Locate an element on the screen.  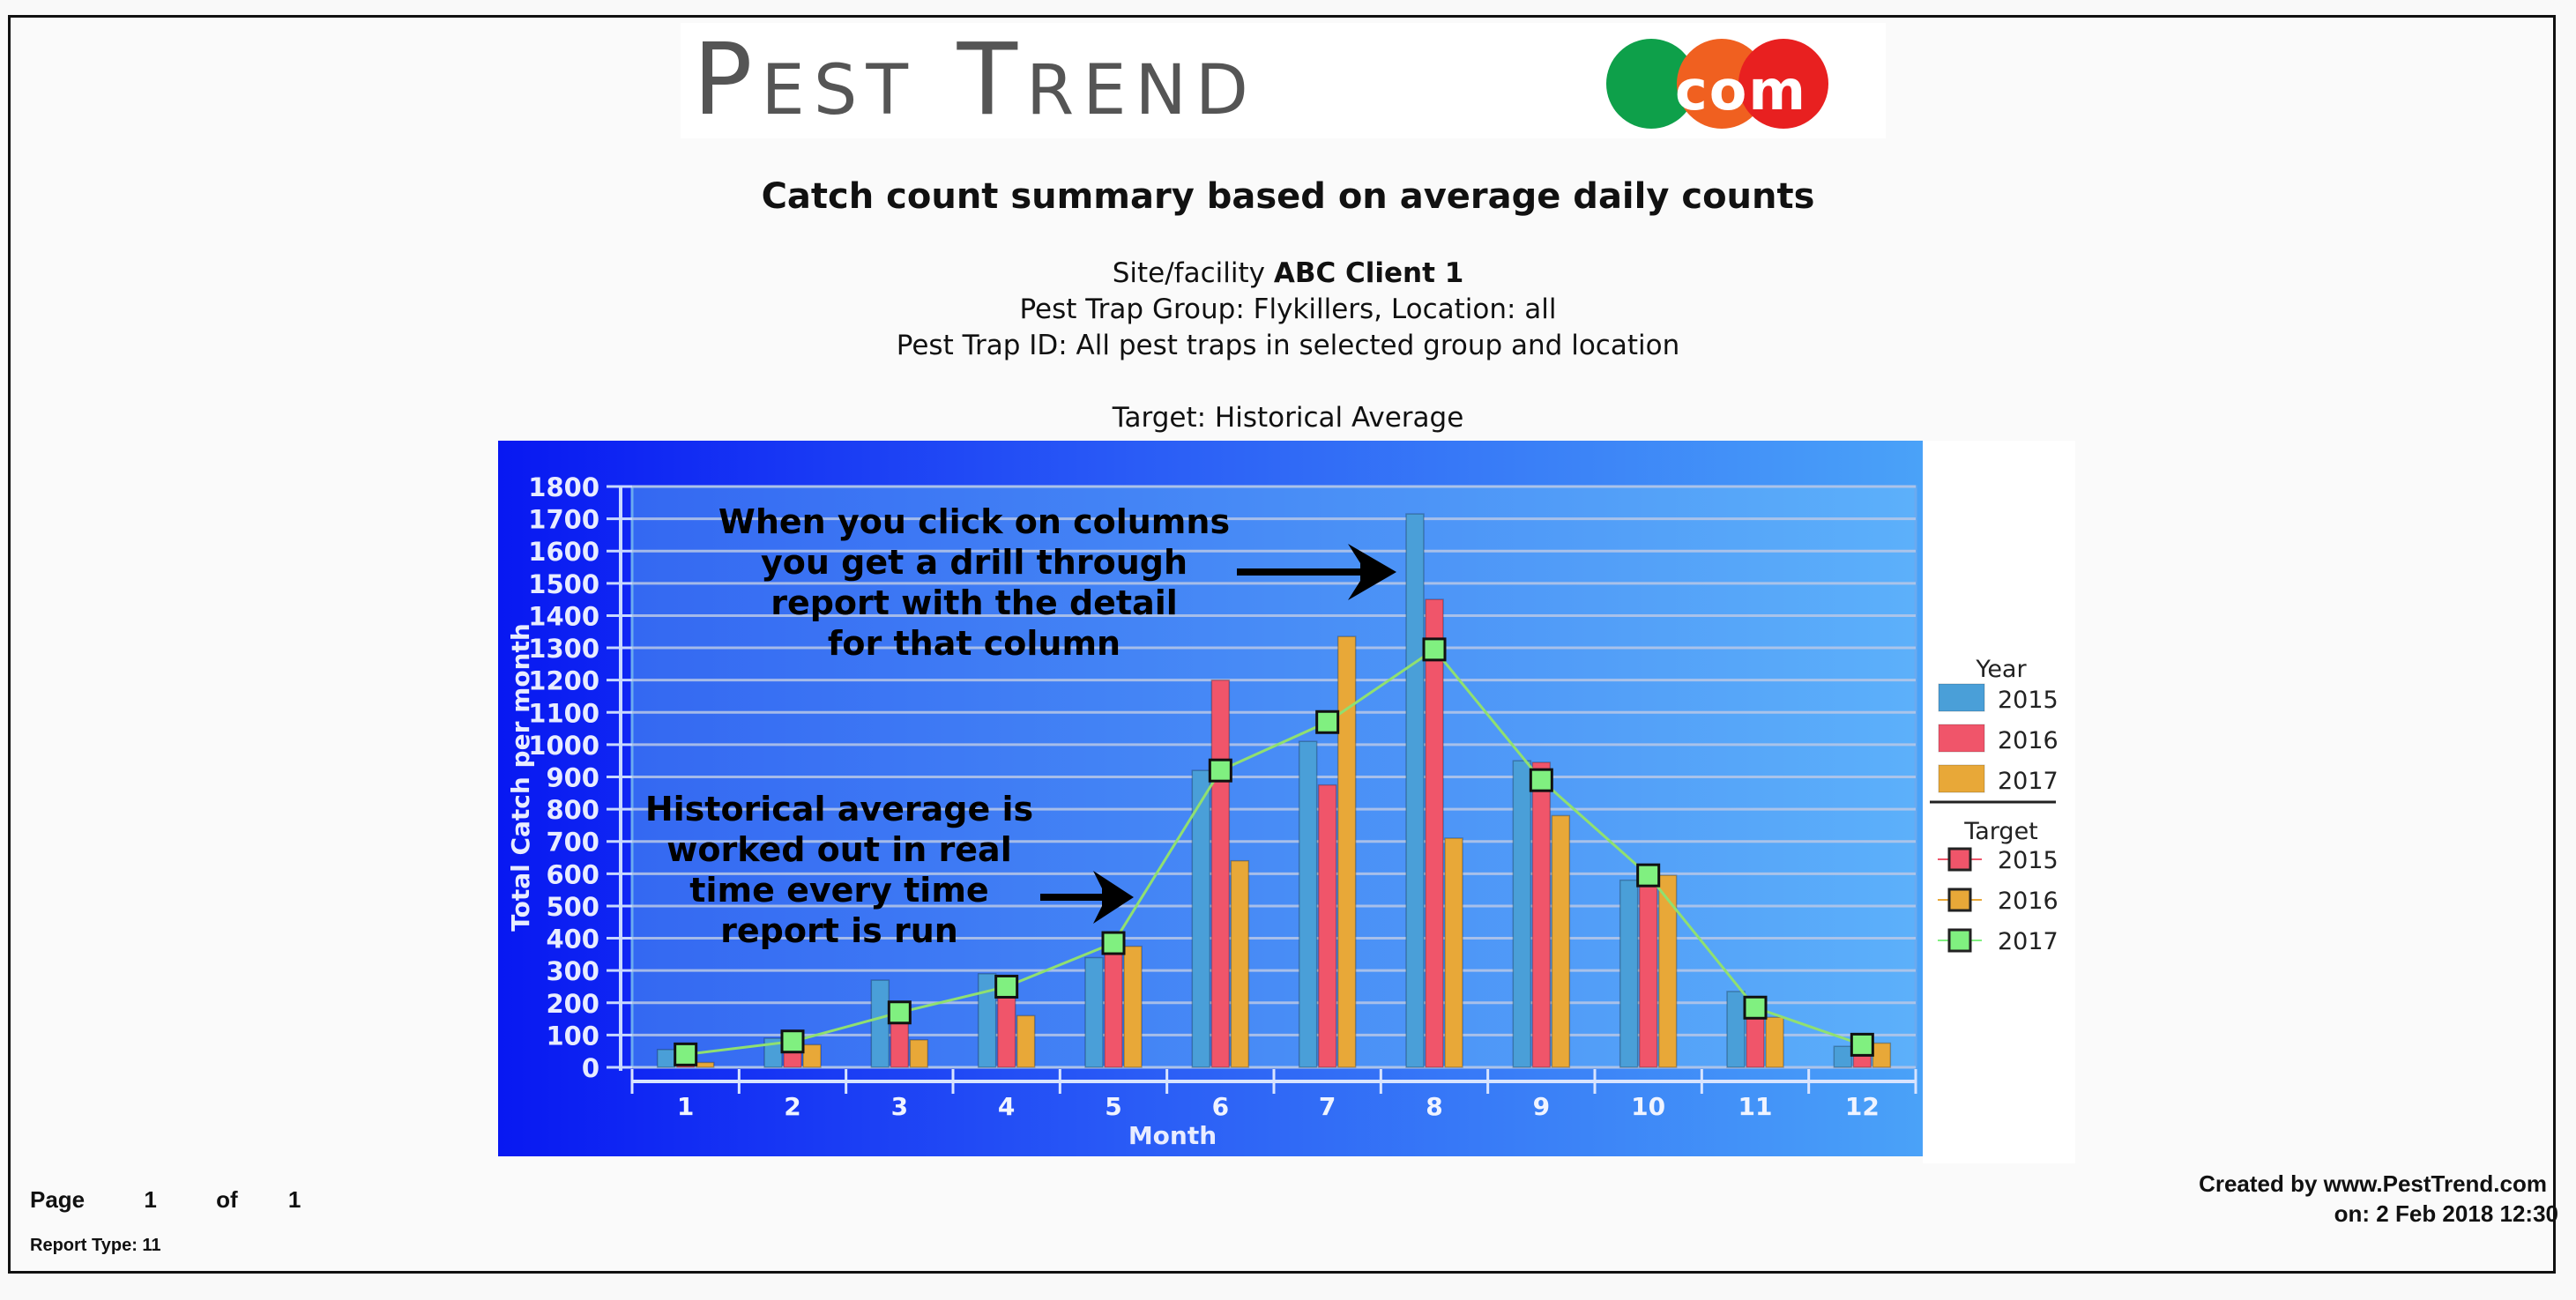
site-line: Site/facility ABC Client 1 is located at coordinates (1288, 273).